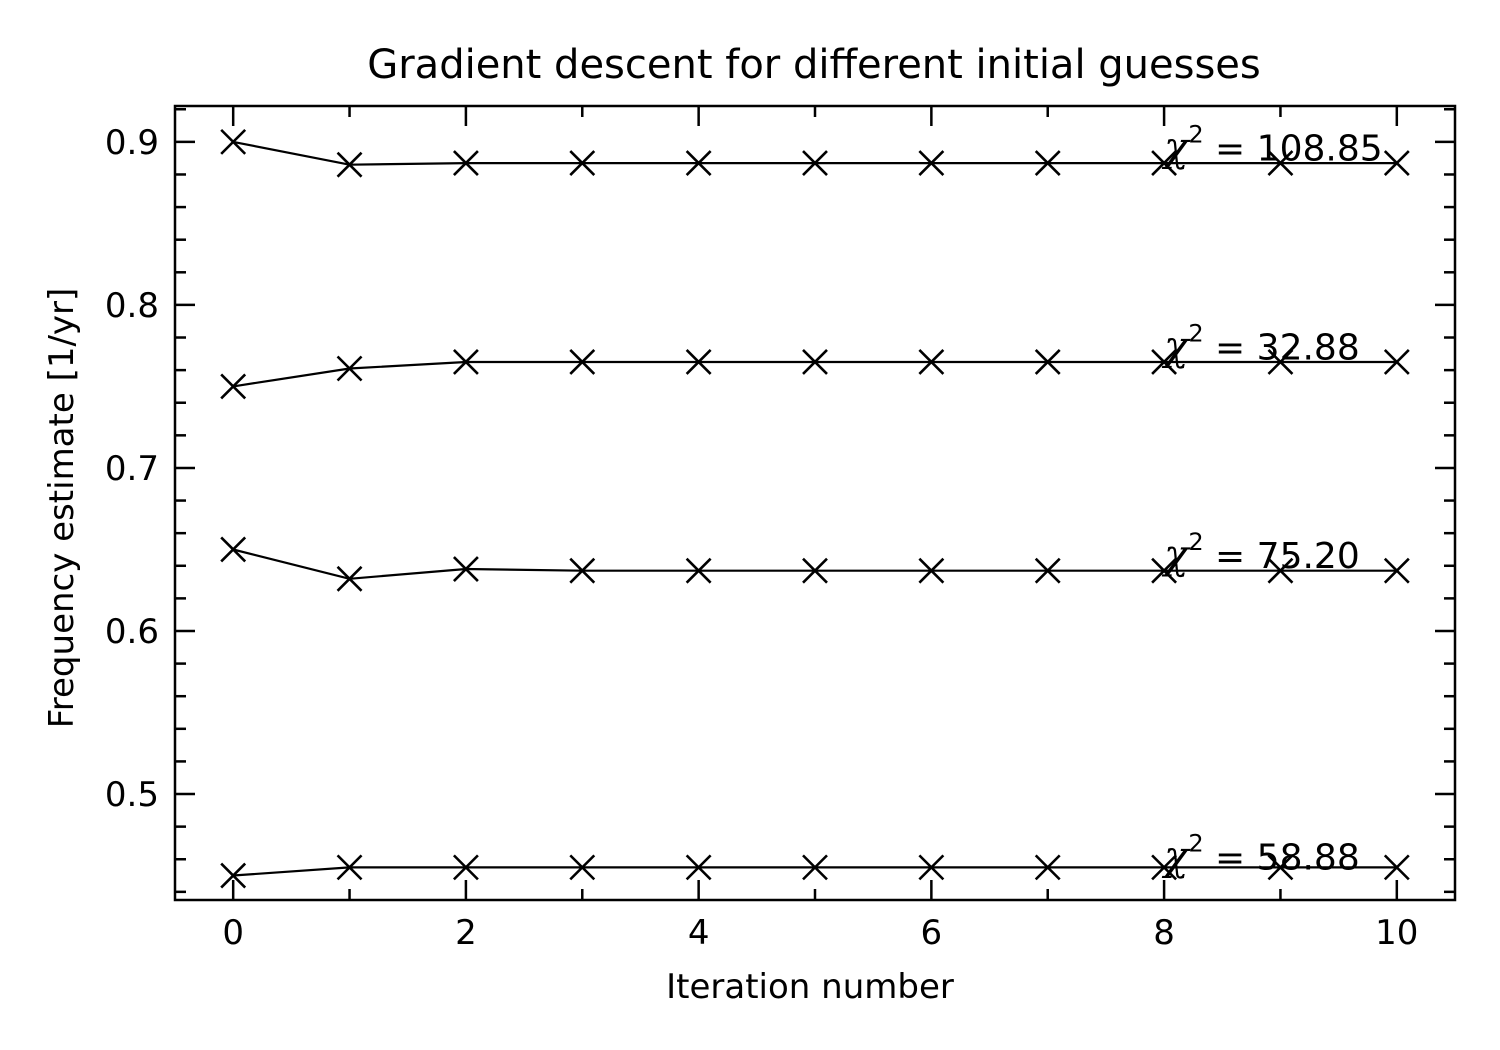  What do you see at coordinates (1260, 855) in the screenshot?
I see `chi-square-annotation: χ2 = 58.88` at bounding box center [1260, 855].